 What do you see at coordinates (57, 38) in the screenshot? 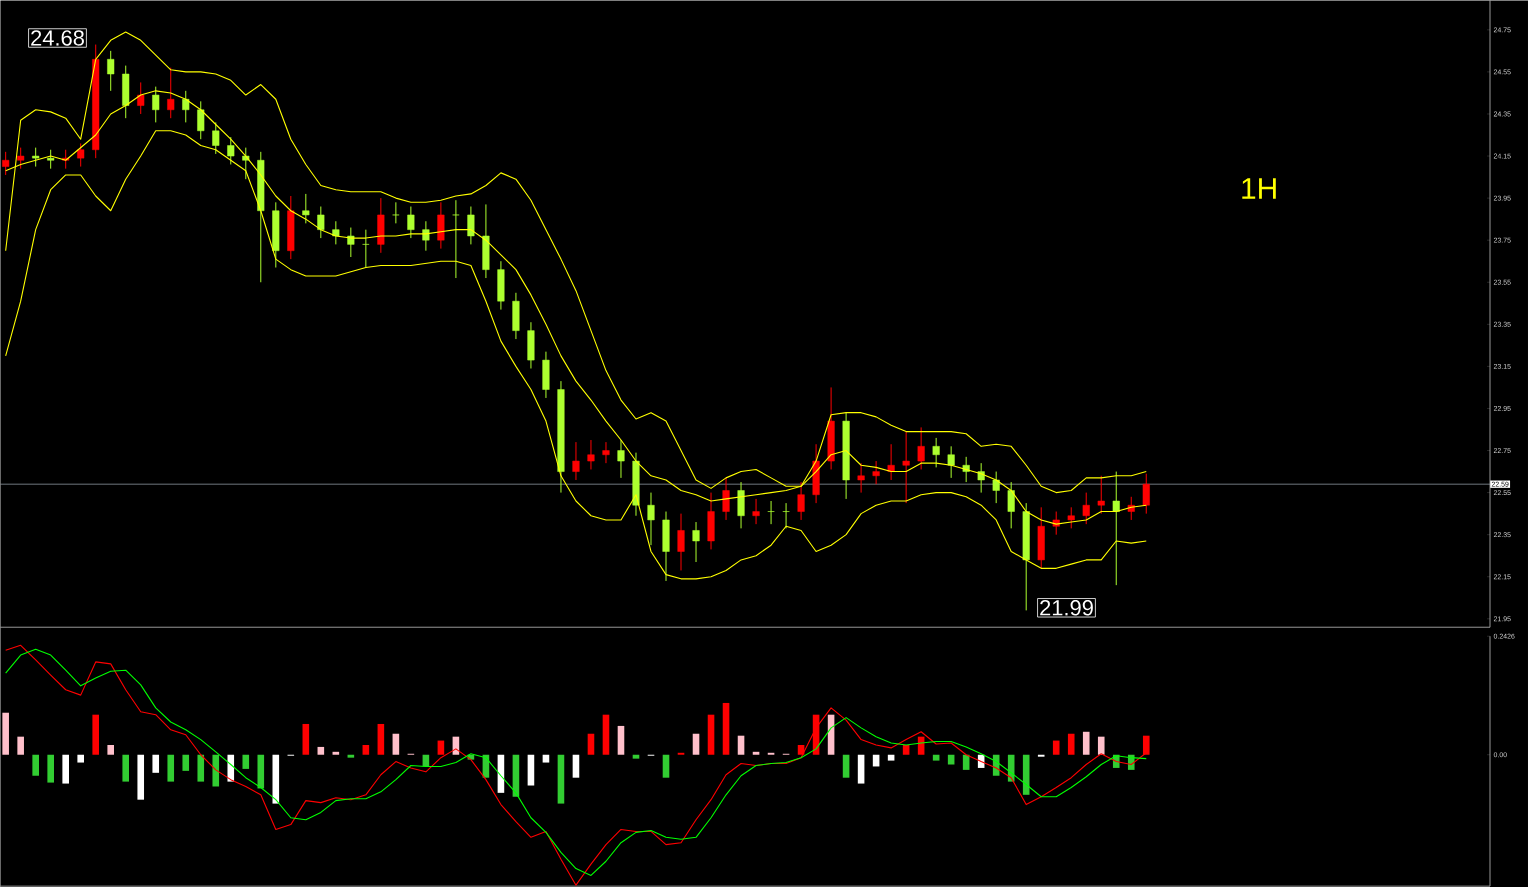
I see `annotation: 24.68` at bounding box center [57, 38].